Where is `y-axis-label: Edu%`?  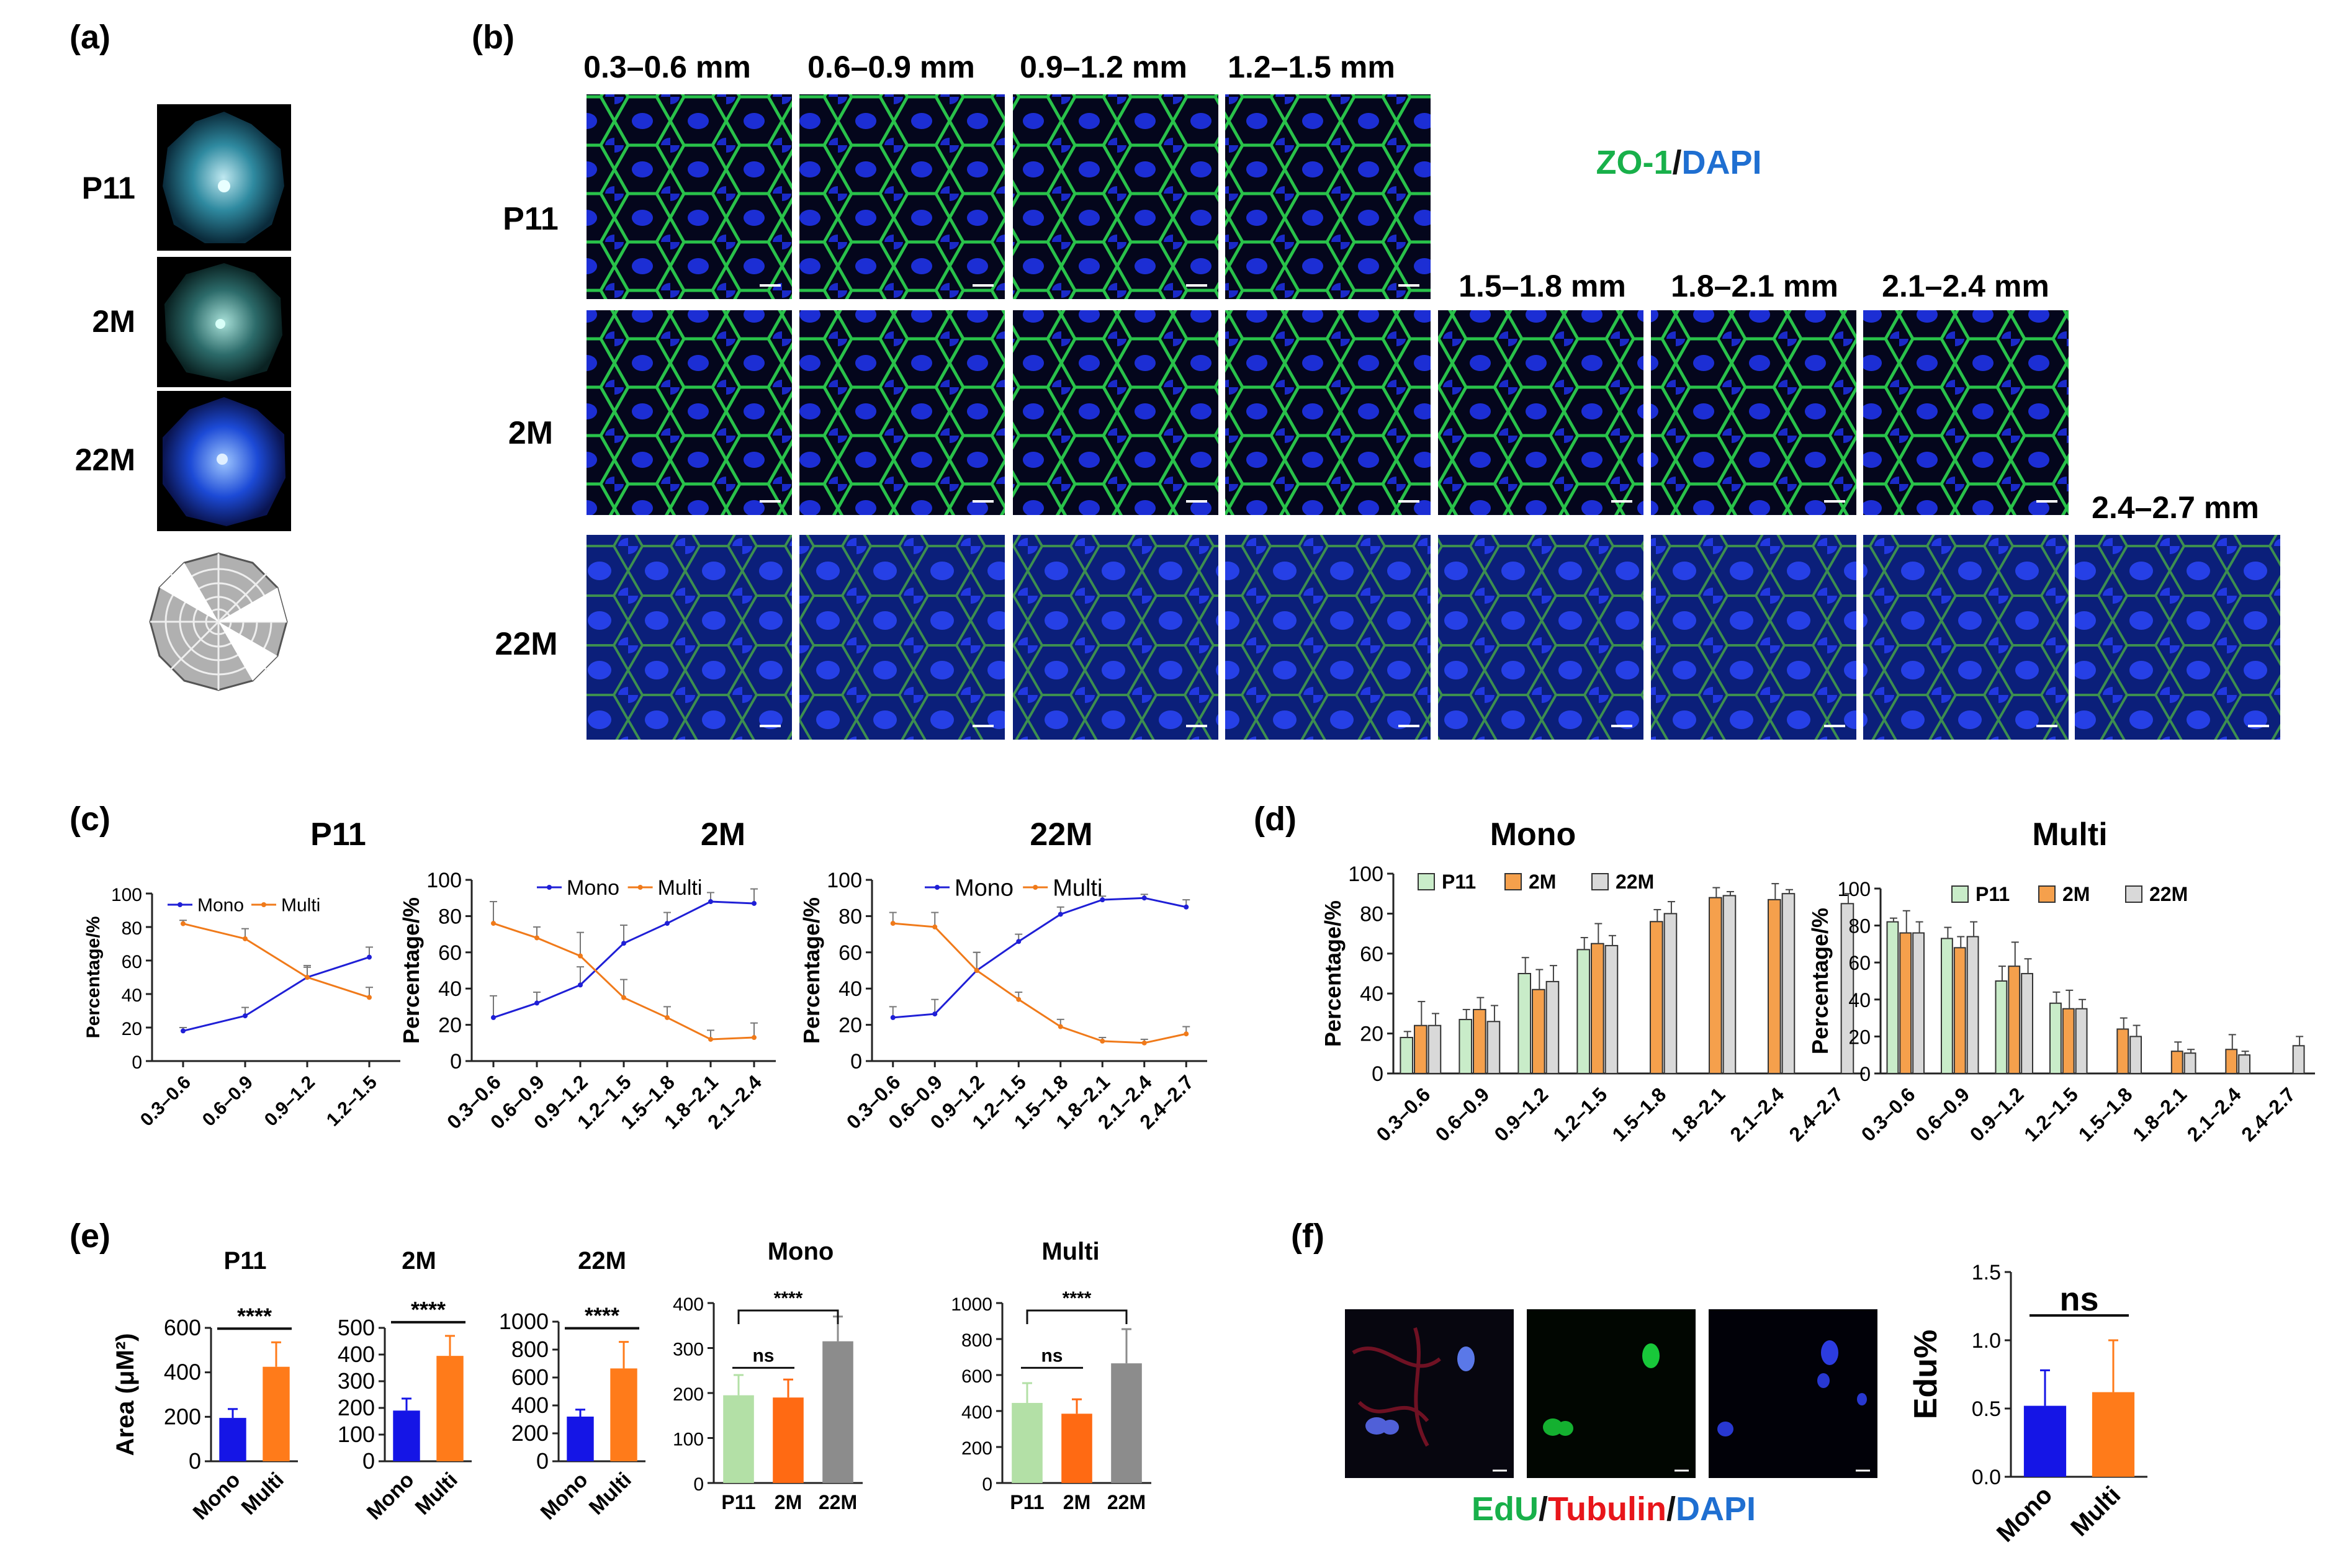
y-axis-label: Edu% is located at coordinates (1926, 1374).